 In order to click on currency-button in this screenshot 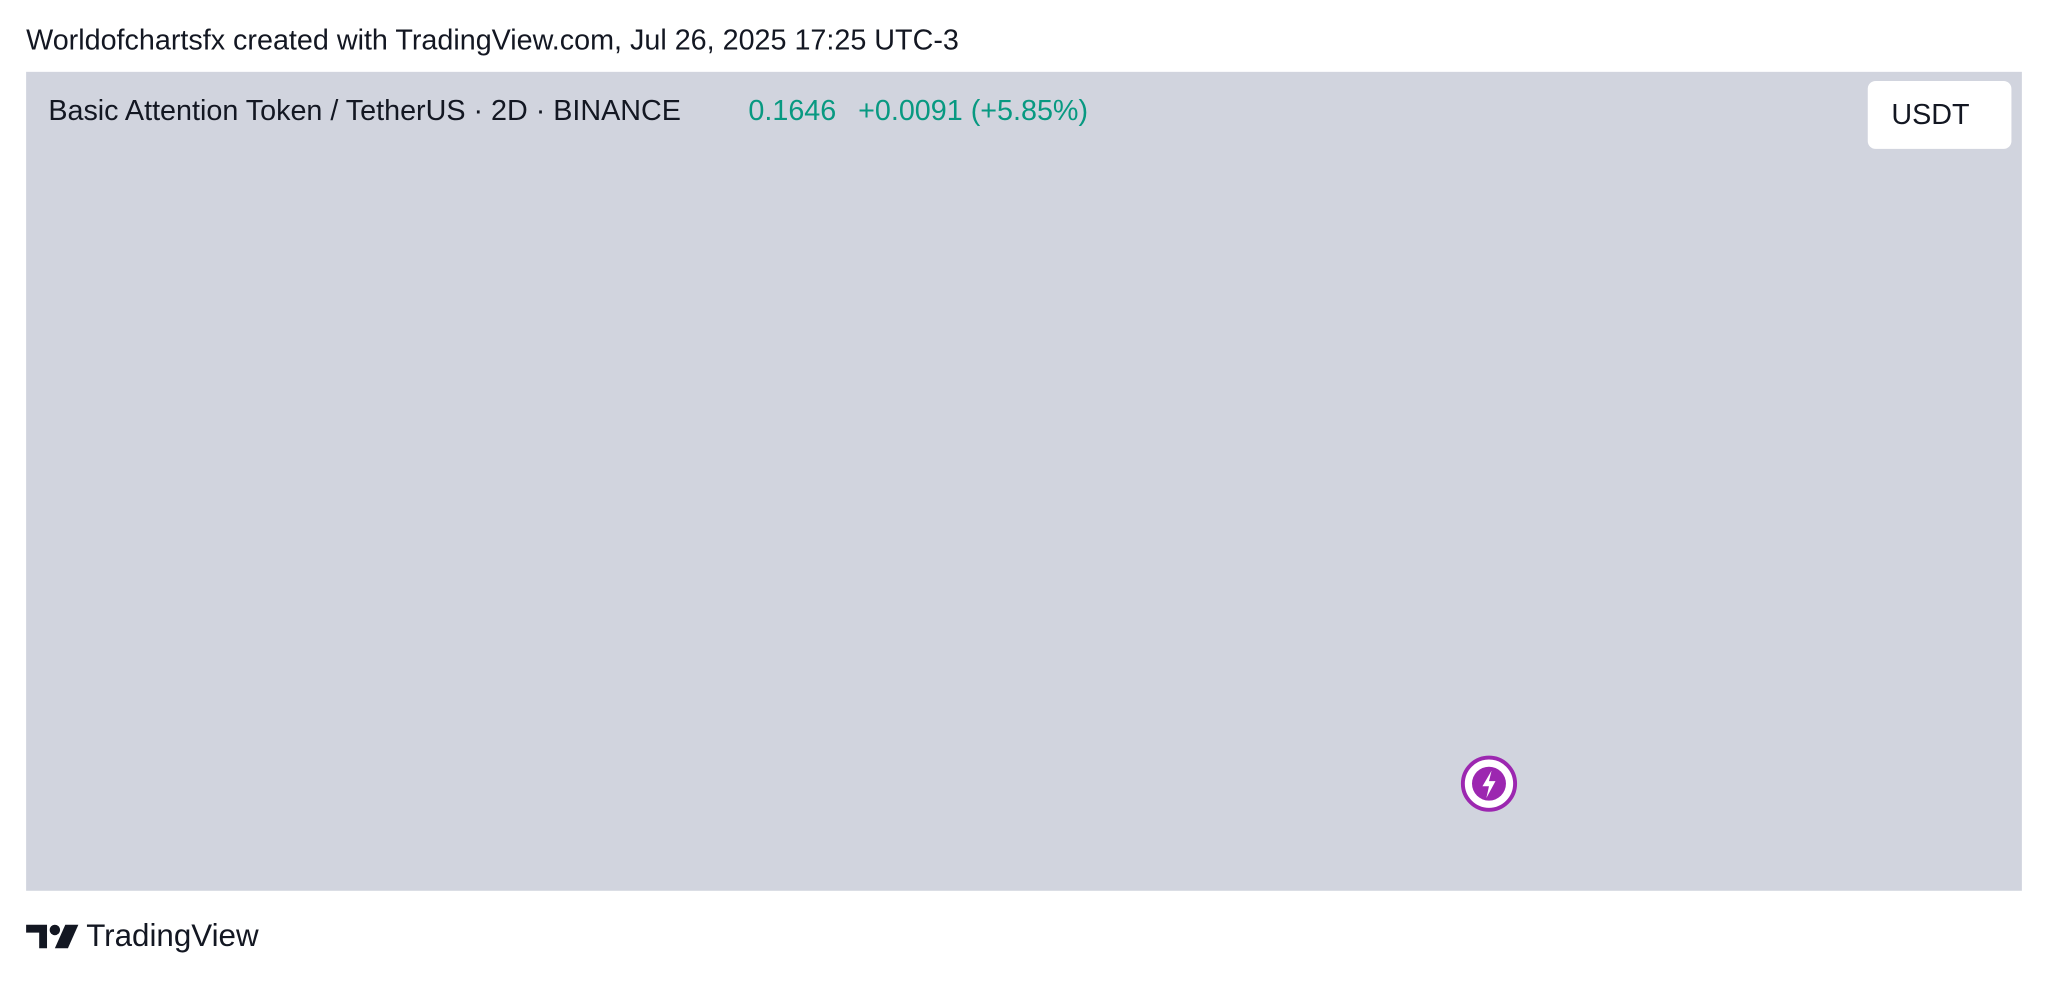, I will do `click(1939, 114)`.